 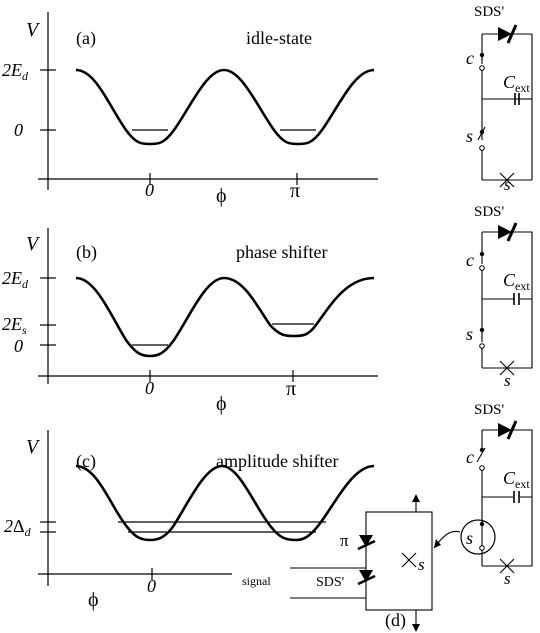 I want to click on arrow-up-icon, so click(x=416, y=498).